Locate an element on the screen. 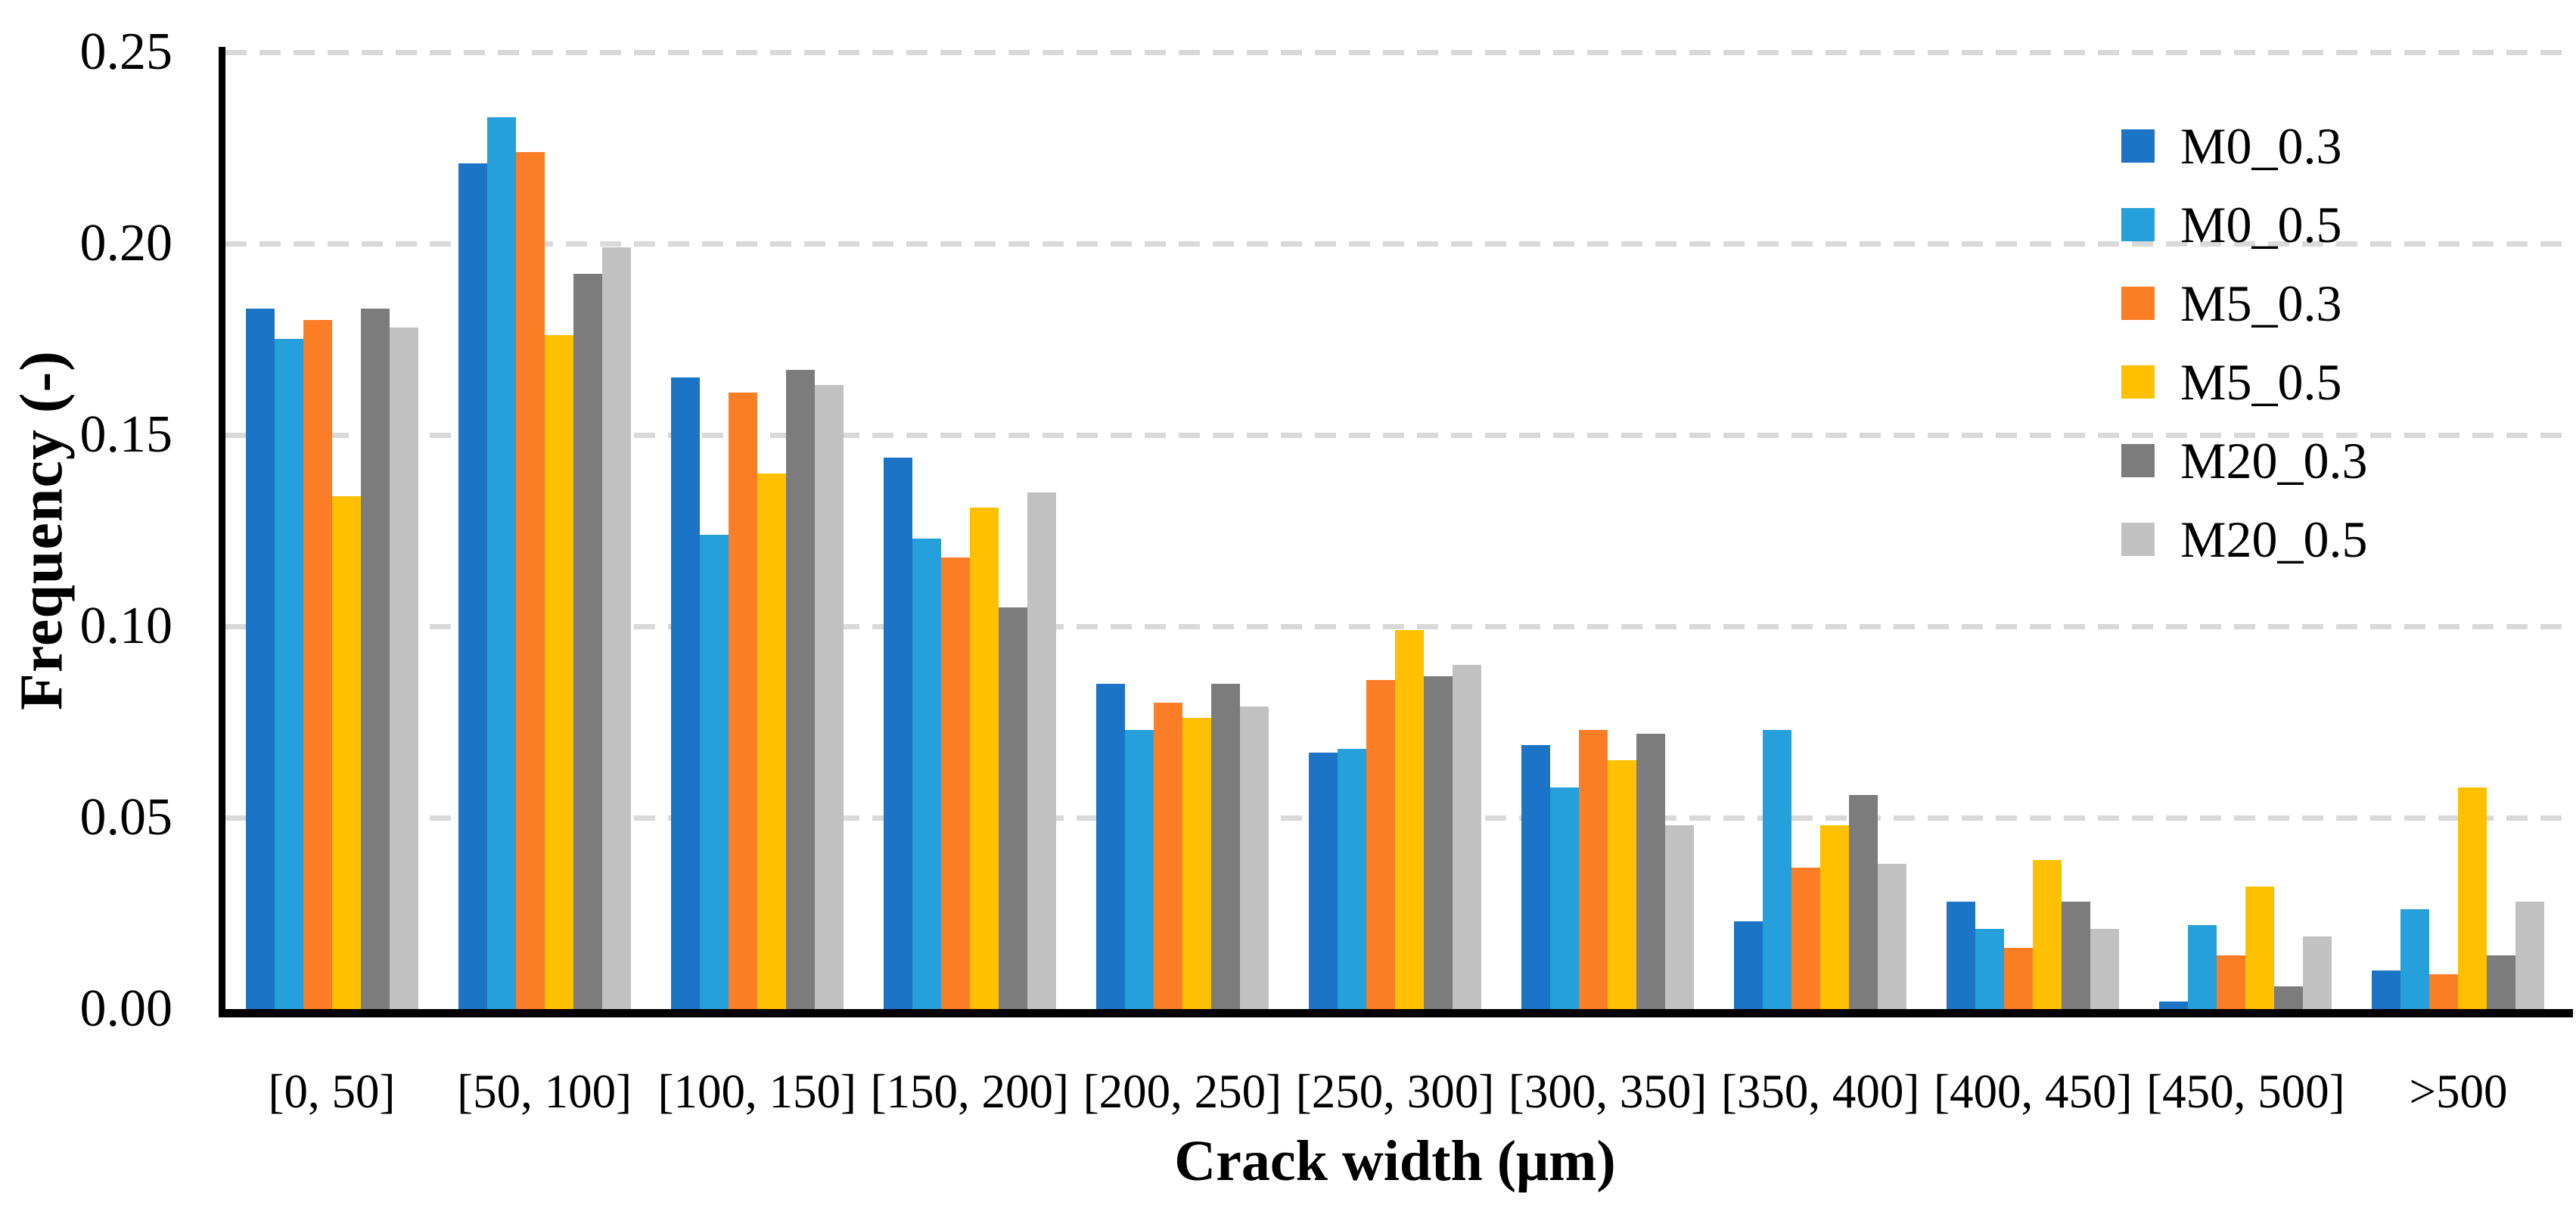 This screenshot has height=1208, width=2576. bar-M20_0.5-[150, 200] is located at coordinates (1041, 750).